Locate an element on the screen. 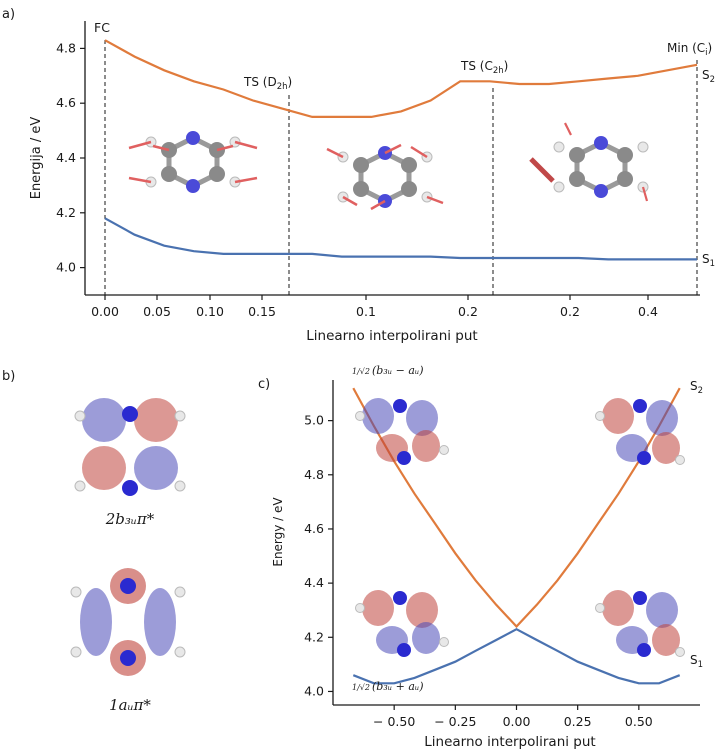  orbital-inset-top-right is located at coordinates (640, 431).